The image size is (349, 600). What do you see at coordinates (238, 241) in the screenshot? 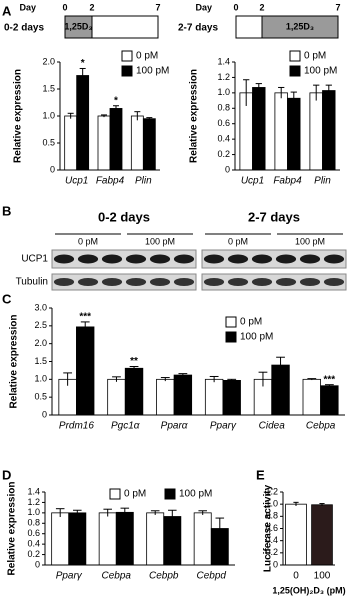
I see `blot-condition: 0 pM` at bounding box center [238, 241].